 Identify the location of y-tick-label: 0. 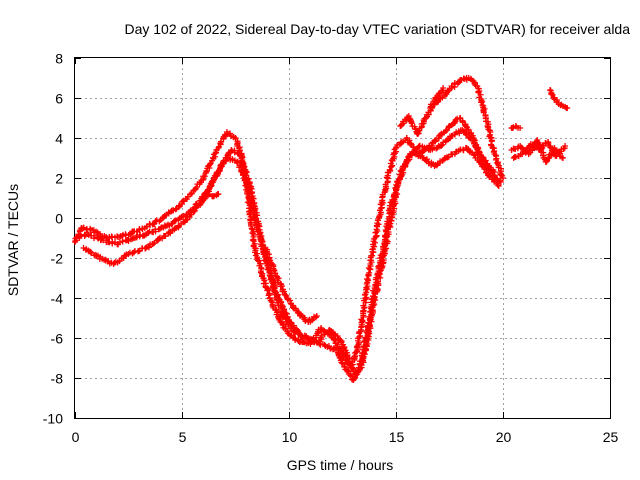
(59, 219).